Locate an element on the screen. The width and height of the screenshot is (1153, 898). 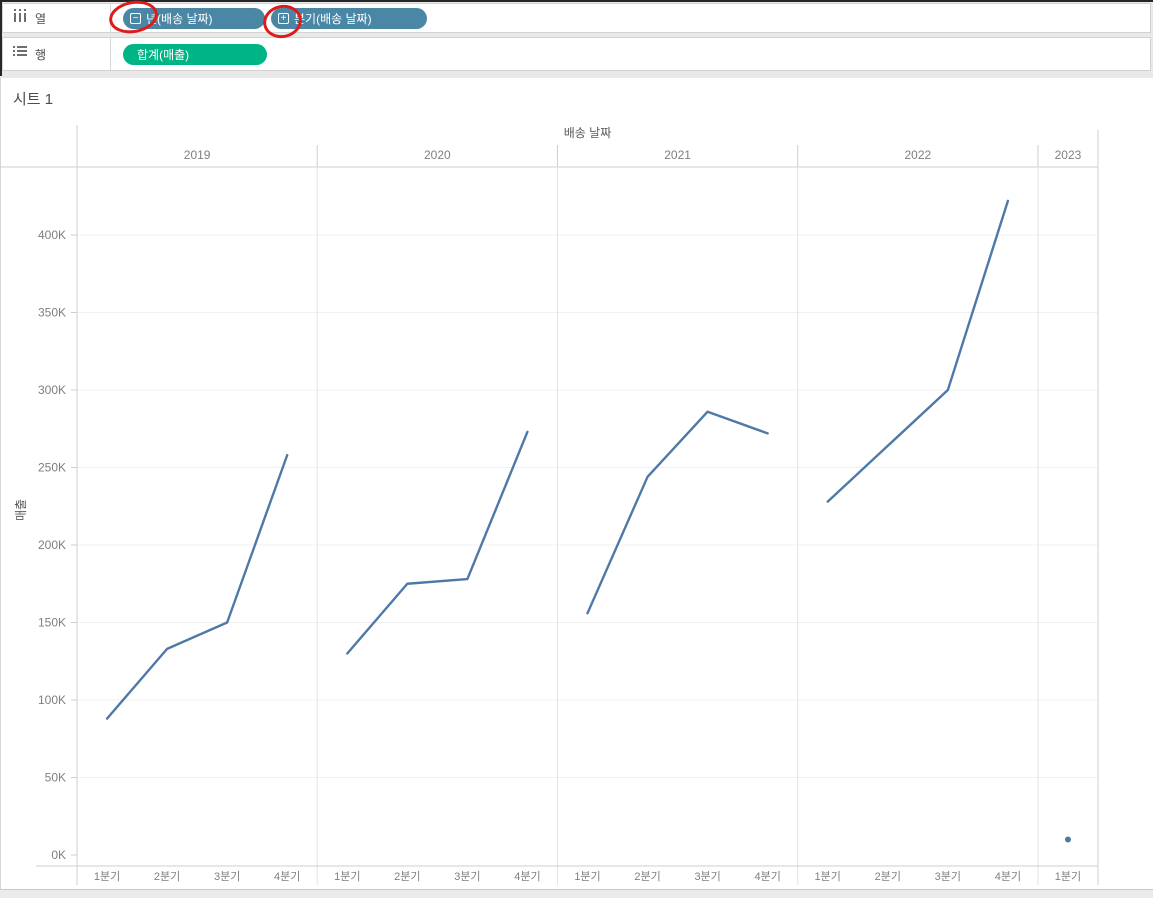
svg-text: 2023 is located at coordinates (1068, 155).